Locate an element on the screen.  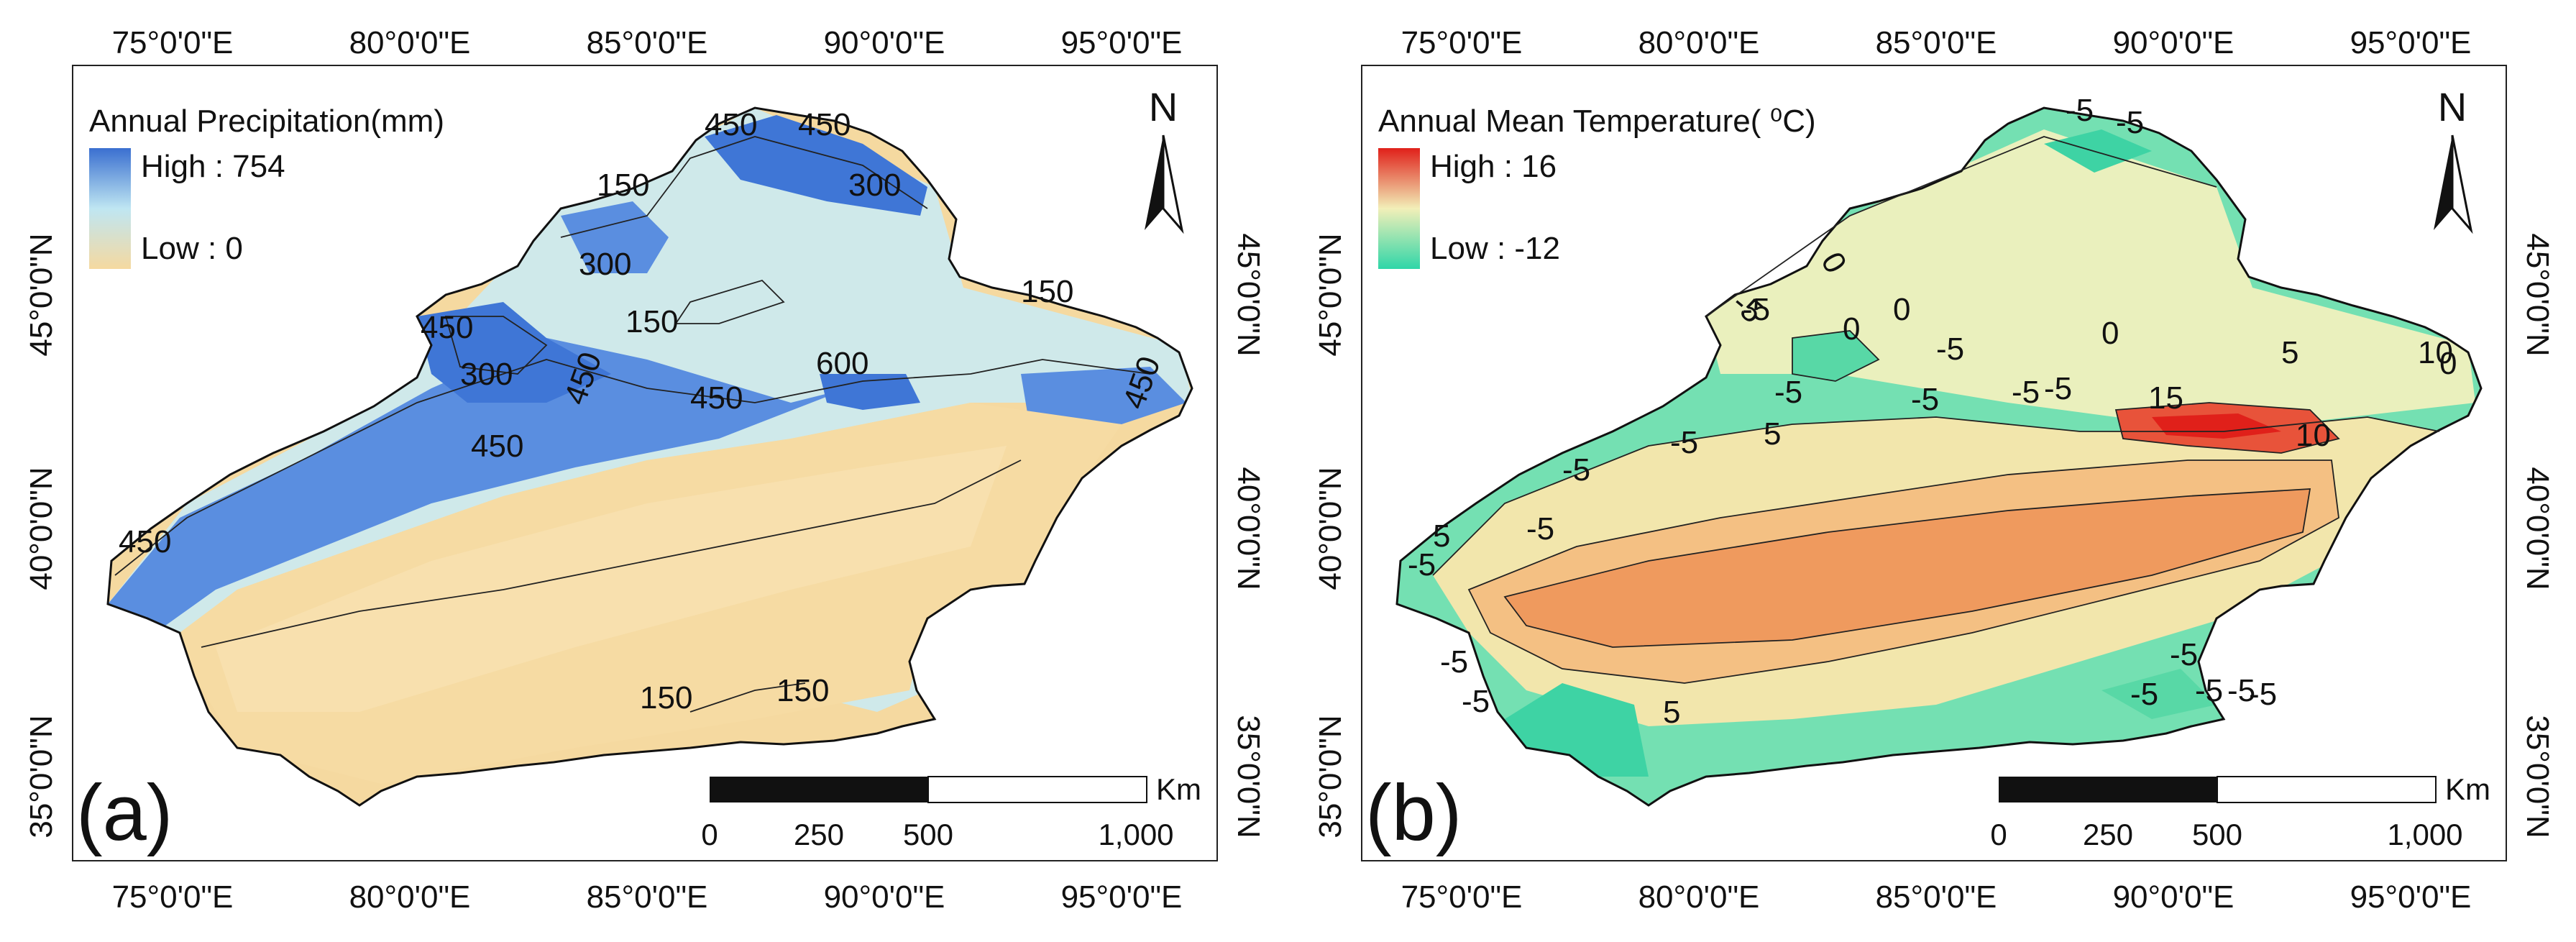
contour-label: 15 is located at coordinates (2165, 398).